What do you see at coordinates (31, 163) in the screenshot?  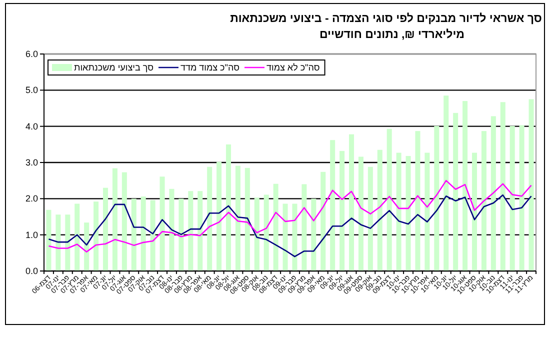 I see `y-tick-label: 3.0` at bounding box center [31, 163].